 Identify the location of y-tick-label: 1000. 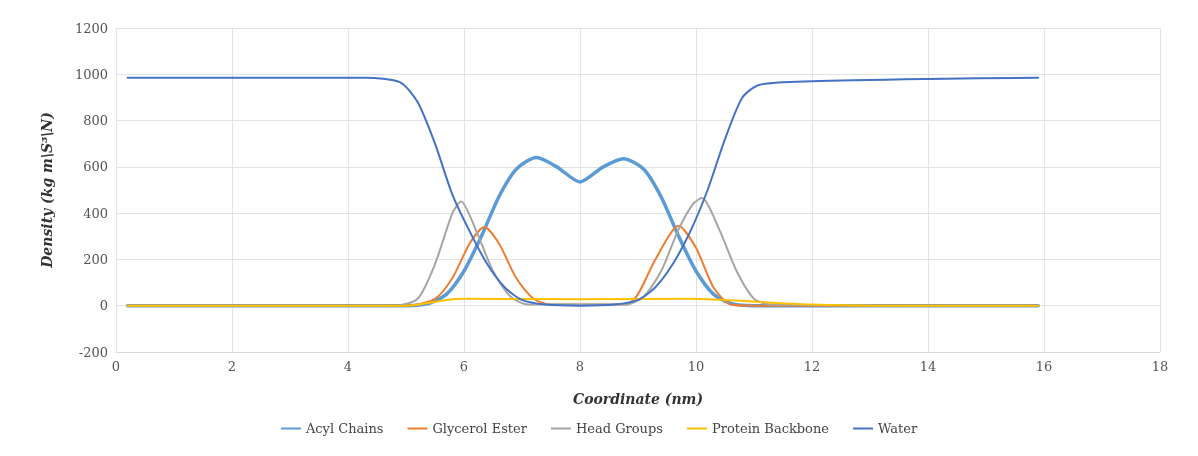
(91, 74).